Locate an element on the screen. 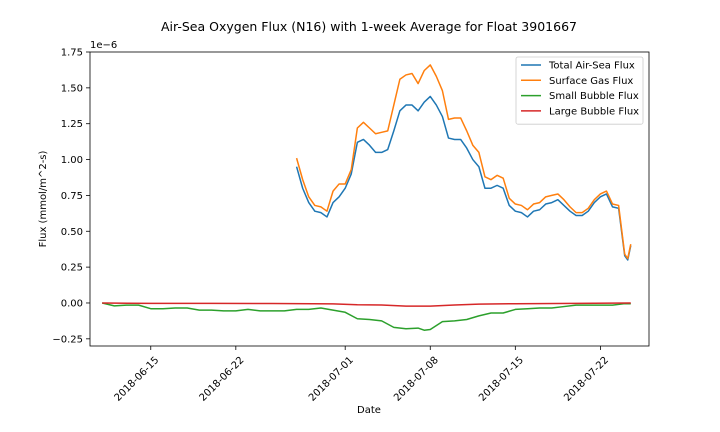 The height and width of the screenshot is (432, 720). y-tick-label-8: 1.75 is located at coordinates (72, 53).